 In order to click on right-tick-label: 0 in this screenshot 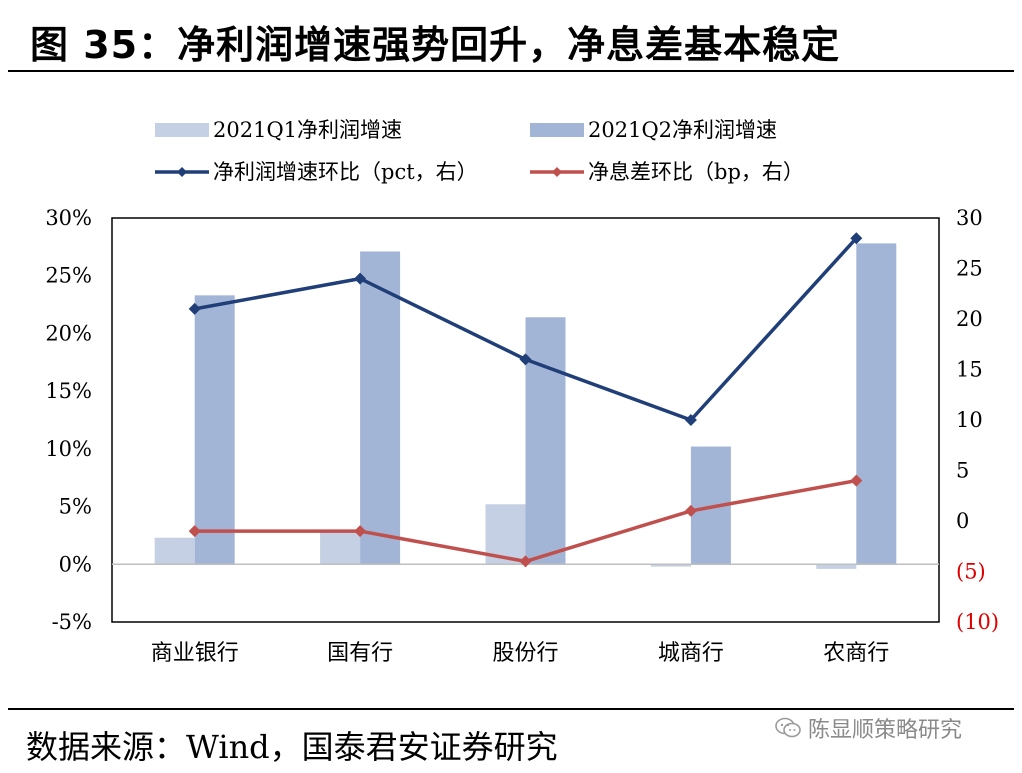, I will do `click(962, 521)`.